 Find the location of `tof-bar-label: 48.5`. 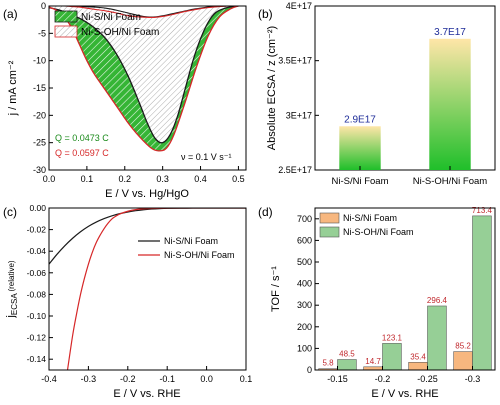

tof-bar-label: 48.5 is located at coordinates (347, 354).